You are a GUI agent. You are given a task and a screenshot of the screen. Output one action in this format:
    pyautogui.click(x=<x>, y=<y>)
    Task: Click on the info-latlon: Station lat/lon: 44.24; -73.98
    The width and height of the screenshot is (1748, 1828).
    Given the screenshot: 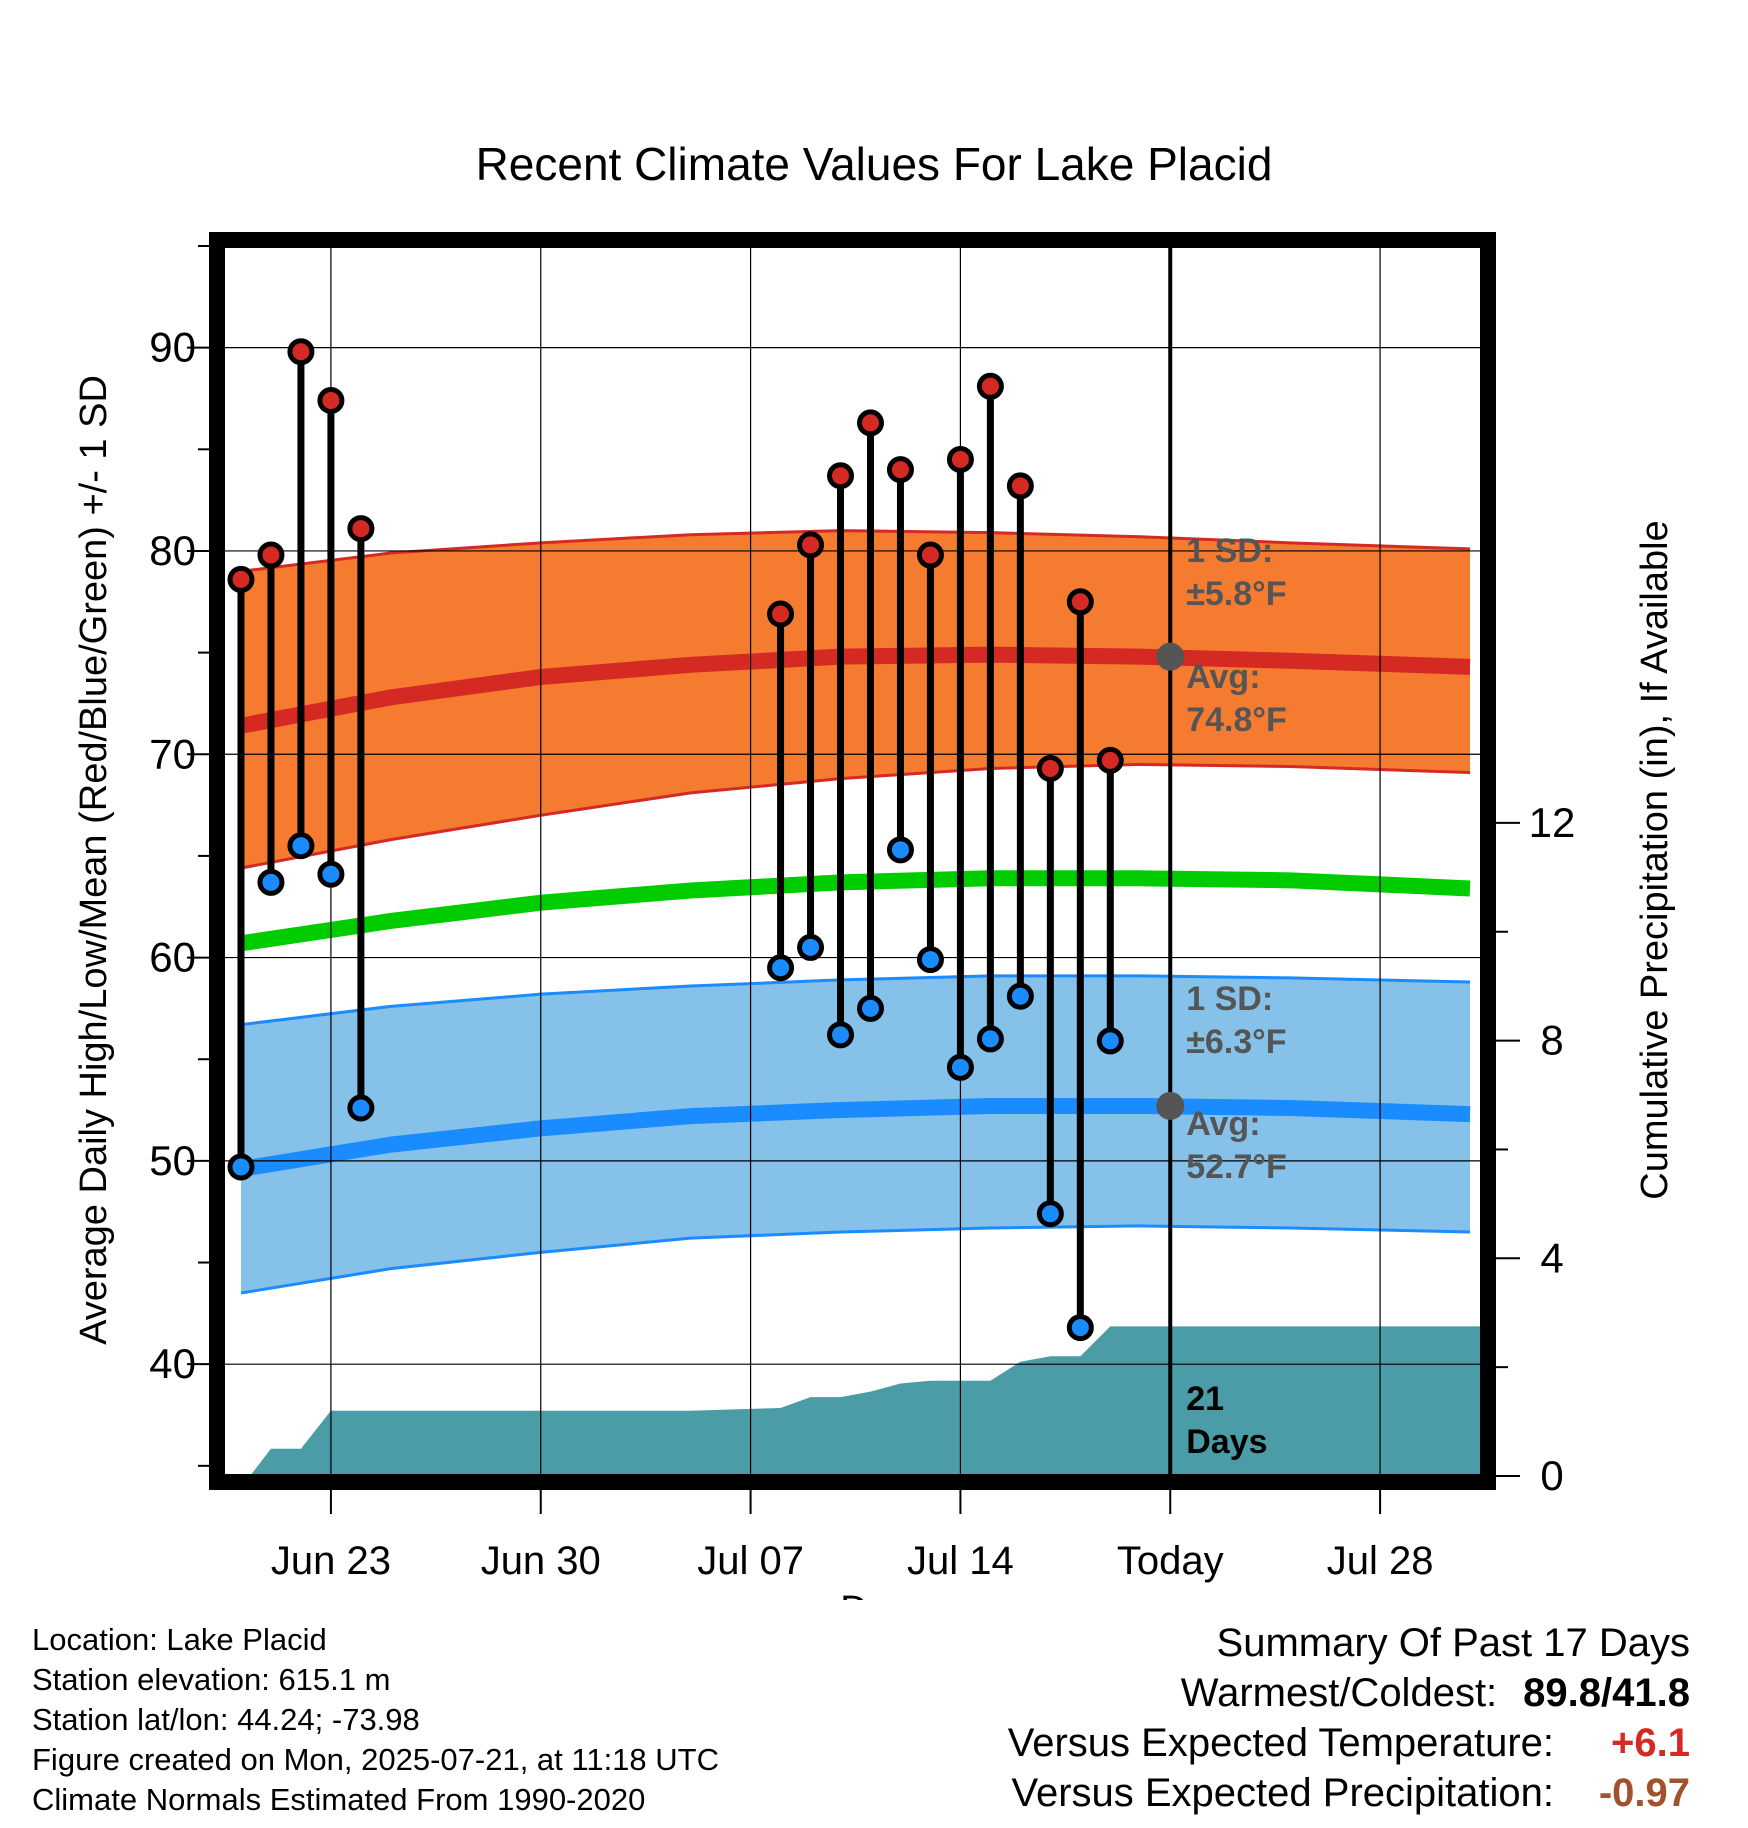 What is the action you would take?
    pyautogui.click(x=226, y=1719)
    